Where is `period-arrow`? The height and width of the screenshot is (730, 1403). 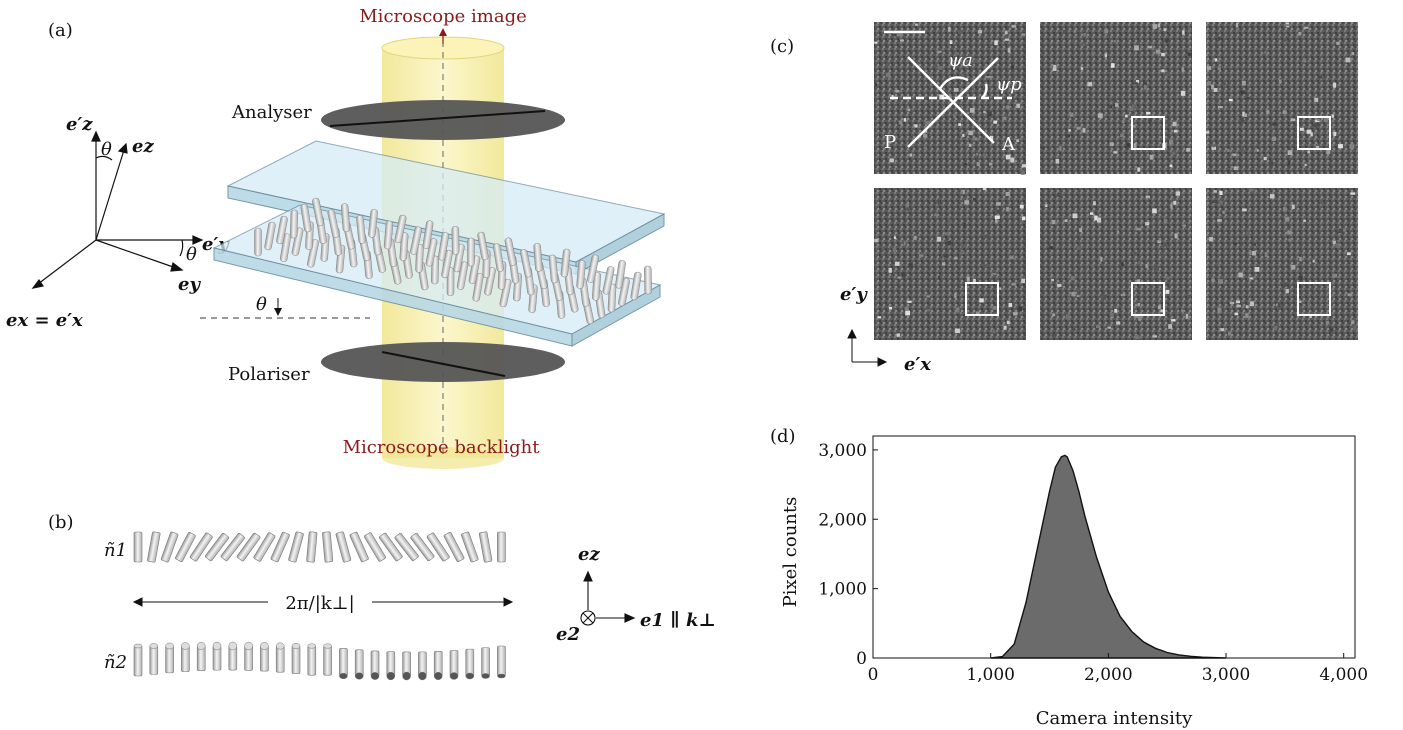
period-arrow is located at coordinates (323, 602).